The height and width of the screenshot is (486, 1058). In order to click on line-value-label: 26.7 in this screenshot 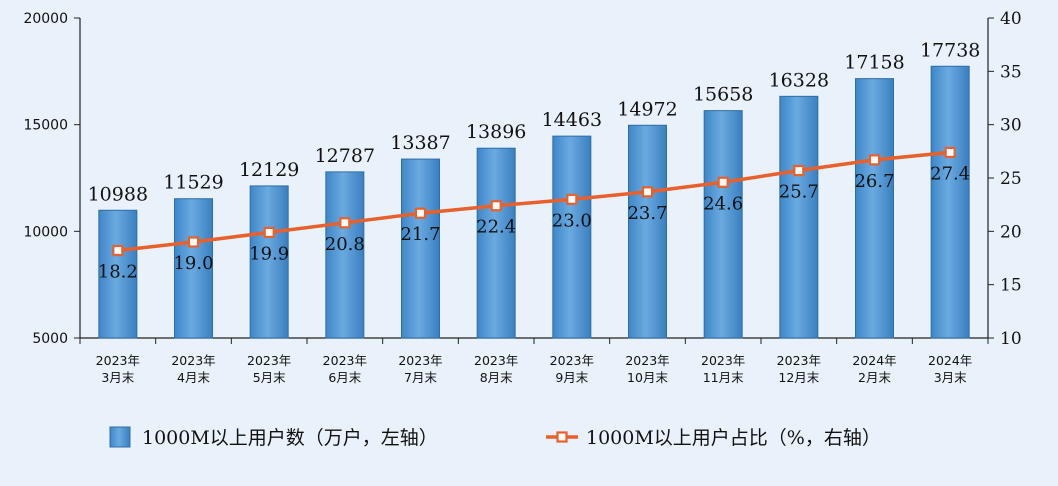, I will do `click(874, 181)`.